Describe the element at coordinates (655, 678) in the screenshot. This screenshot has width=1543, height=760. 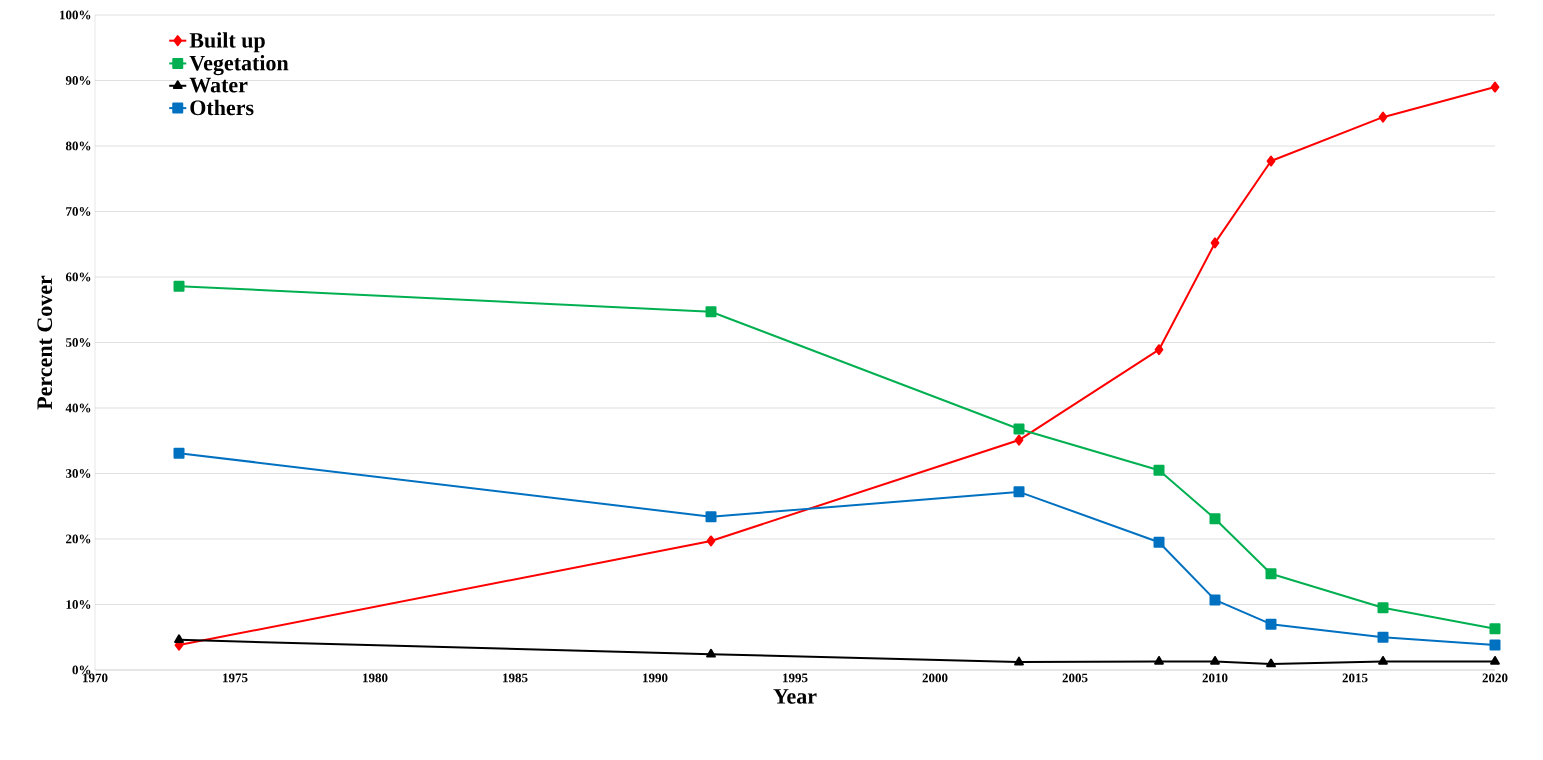
I see `x-tick-label: 1990` at that location.